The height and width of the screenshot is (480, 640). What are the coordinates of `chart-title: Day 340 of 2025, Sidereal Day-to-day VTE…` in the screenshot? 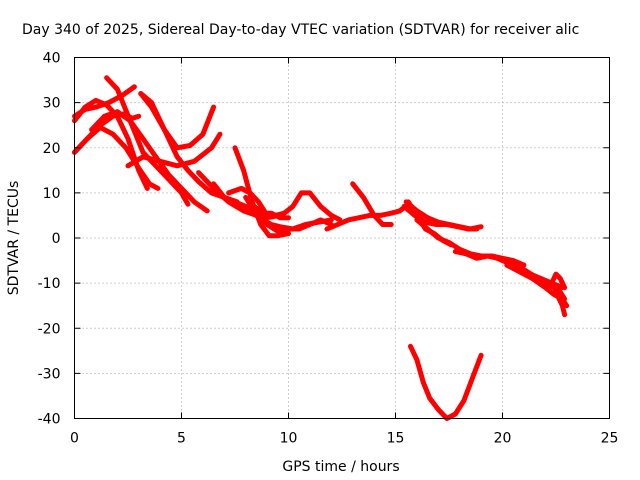 It's located at (300, 30).